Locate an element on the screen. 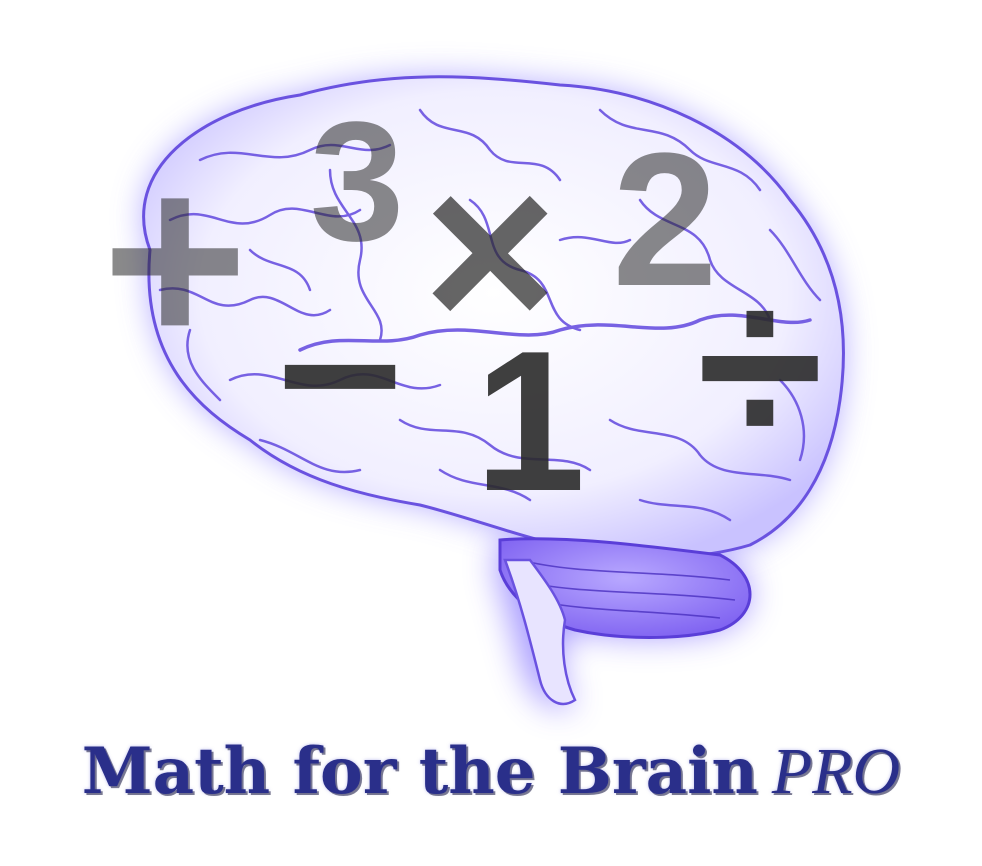  three-symbol: 3 is located at coordinates (357, 182).